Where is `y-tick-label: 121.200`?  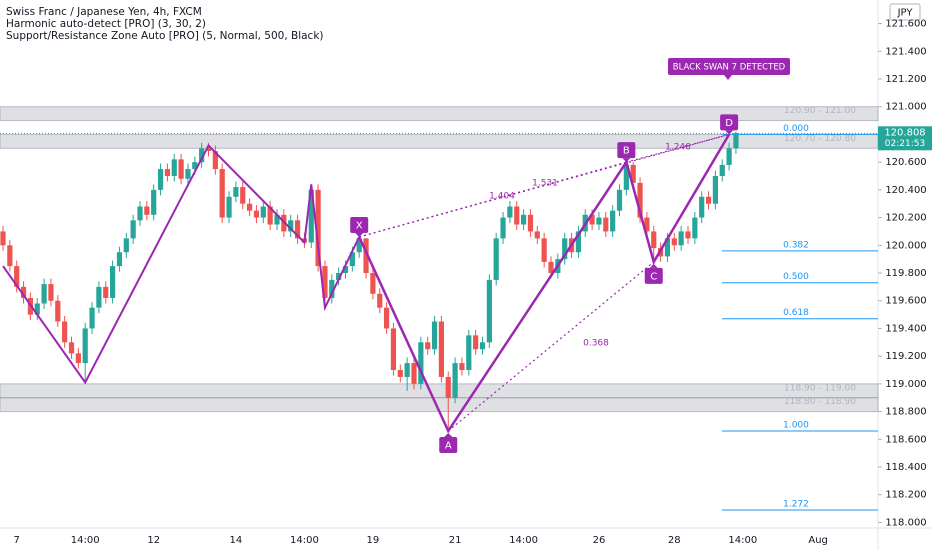
y-tick-label: 121.200 is located at coordinates (905, 79).